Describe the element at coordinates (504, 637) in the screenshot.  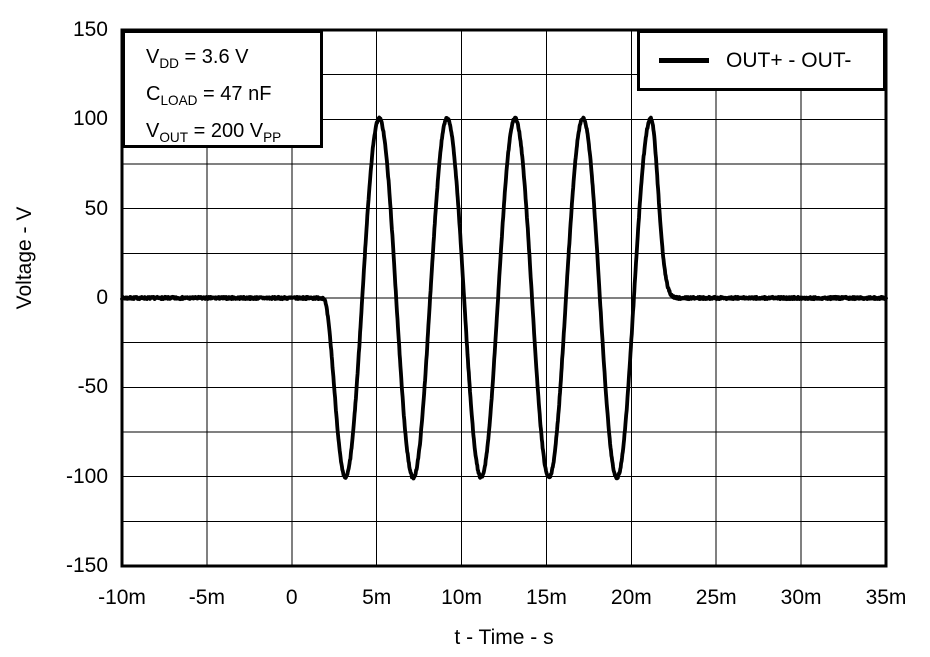
I see `x-axis-title: t - Time - s` at that location.